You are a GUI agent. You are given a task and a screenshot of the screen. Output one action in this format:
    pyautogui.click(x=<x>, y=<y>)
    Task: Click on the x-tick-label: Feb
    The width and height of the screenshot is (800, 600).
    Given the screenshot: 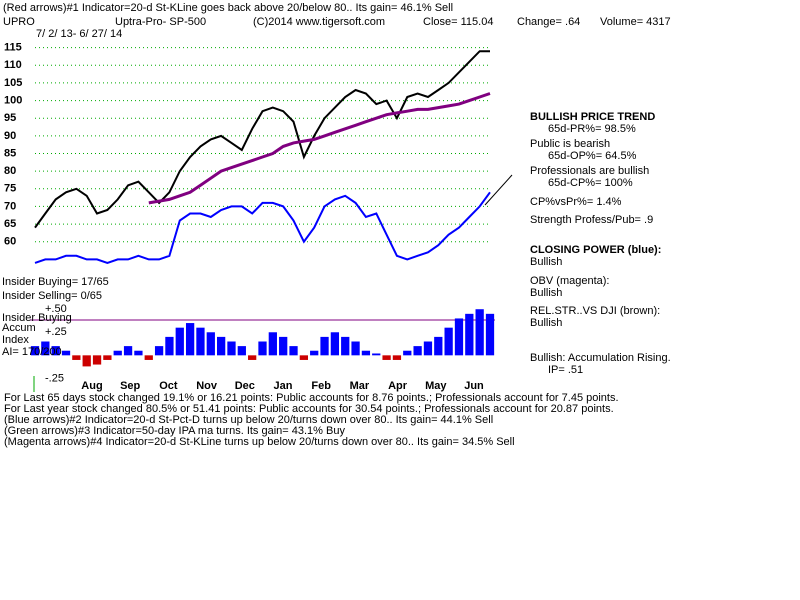 What is the action you would take?
    pyautogui.click(x=321, y=386)
    